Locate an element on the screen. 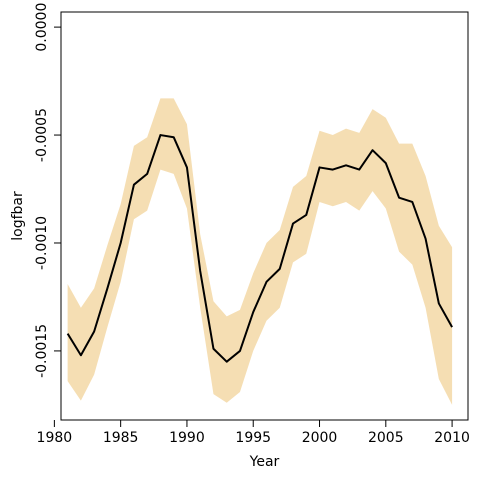 The image size is (480, 480). y-tick-label: 0.0000 is located at coordinates (42, 27).